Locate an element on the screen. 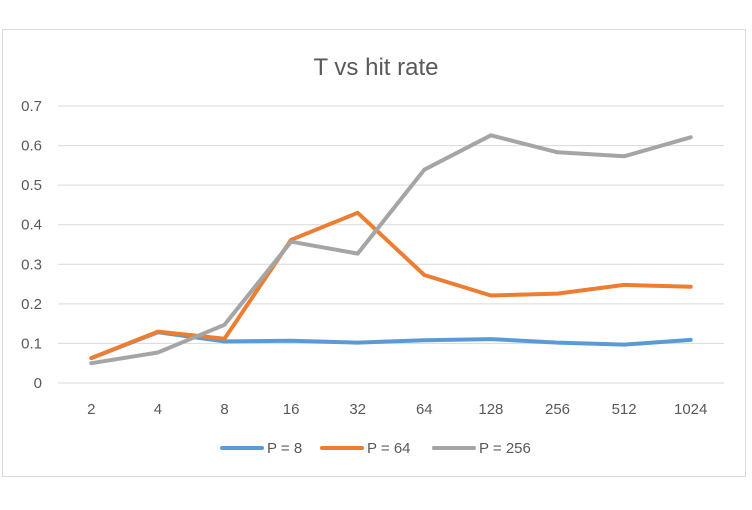 The width and height of the screenshot is (752, 510). chart-title: T vs hit rate is located at coordinates (376, 67).